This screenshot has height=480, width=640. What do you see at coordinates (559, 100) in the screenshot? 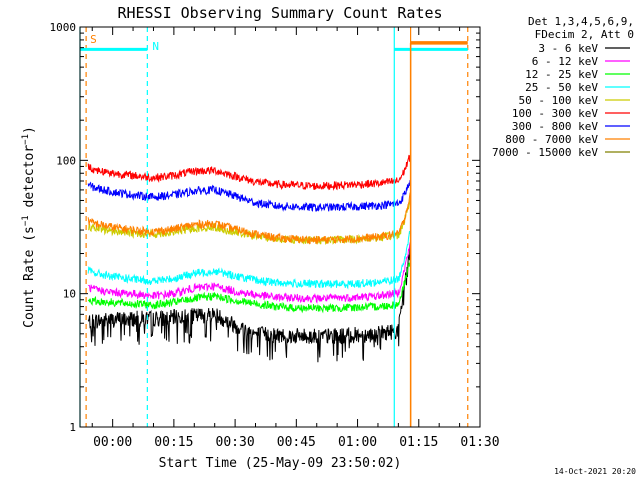
I see `legend-label-4: 50 - 100 keV` at bounding box center [559, 100].